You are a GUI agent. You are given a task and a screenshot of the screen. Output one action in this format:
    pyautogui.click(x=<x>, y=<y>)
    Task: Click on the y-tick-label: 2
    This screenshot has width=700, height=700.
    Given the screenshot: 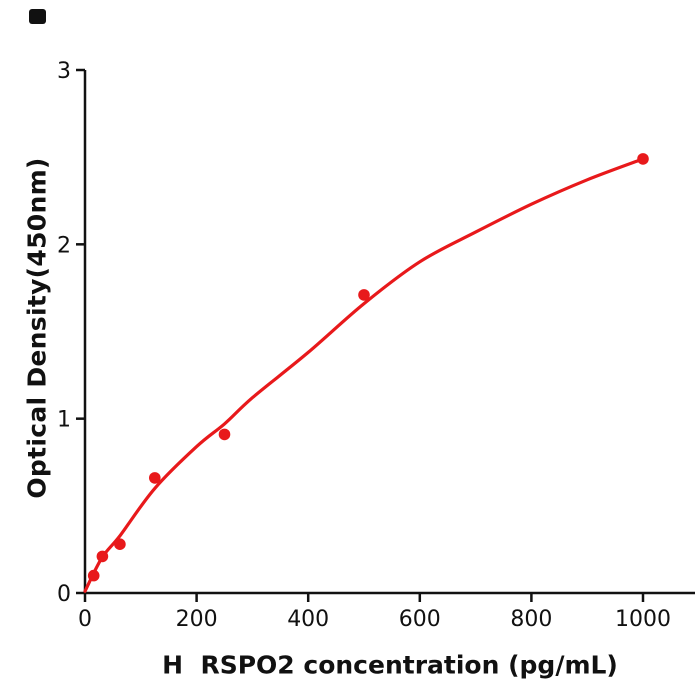 What is the action you would take?
    pyautogui.click(x=64, y=245)
    